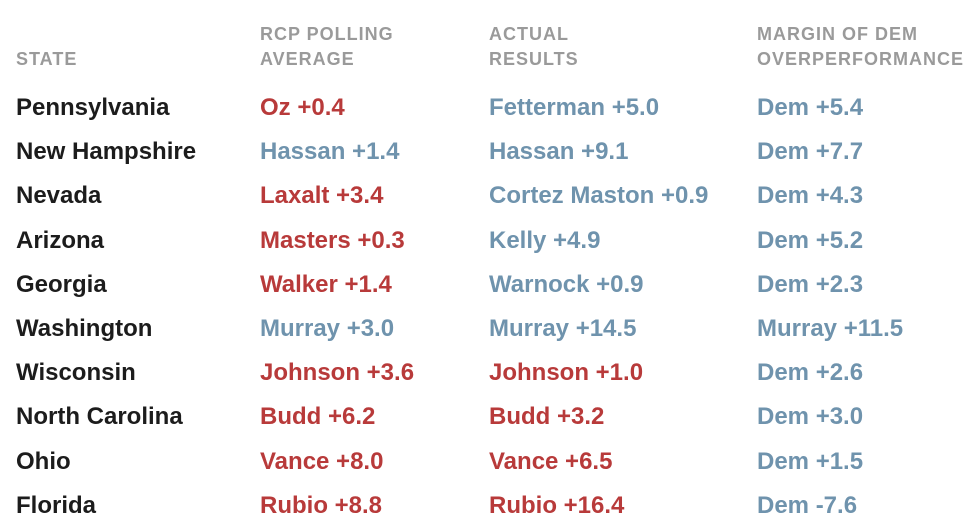  I want to click on cell-actual: Rubio +16.4, so click(557, 505).